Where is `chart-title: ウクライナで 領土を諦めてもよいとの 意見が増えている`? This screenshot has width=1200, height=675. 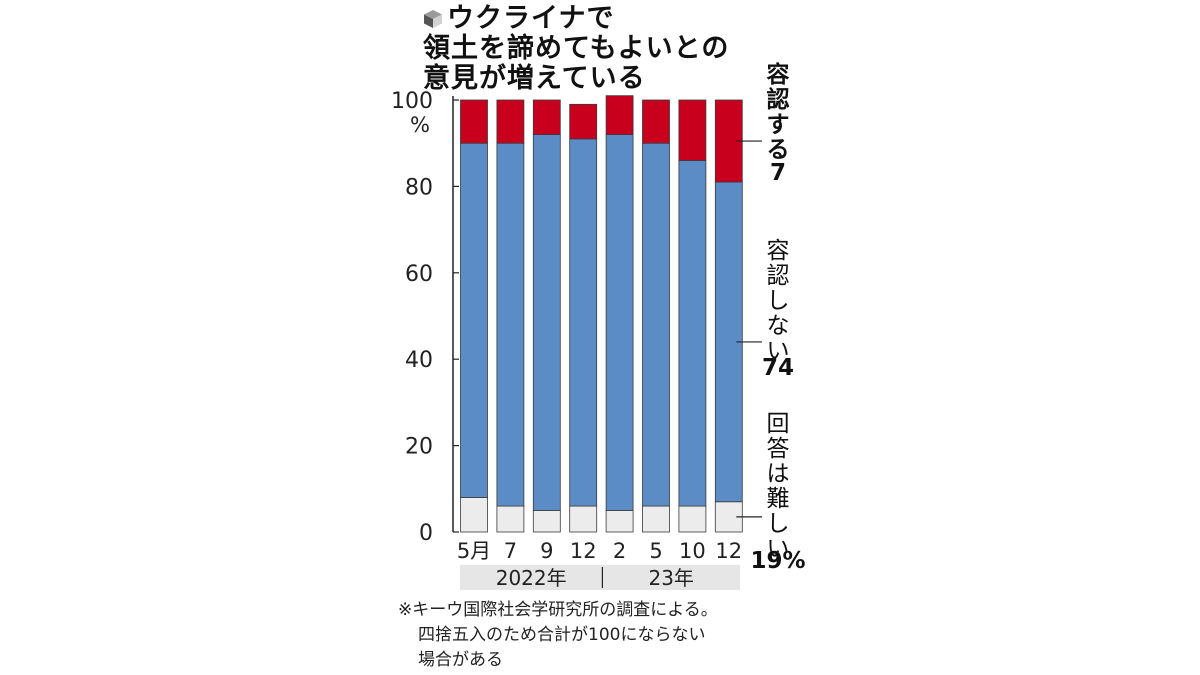 chart-title: ウクライナで 領土を諦めてもよいとの 意見が増えている is located at coordinates (576, 49).